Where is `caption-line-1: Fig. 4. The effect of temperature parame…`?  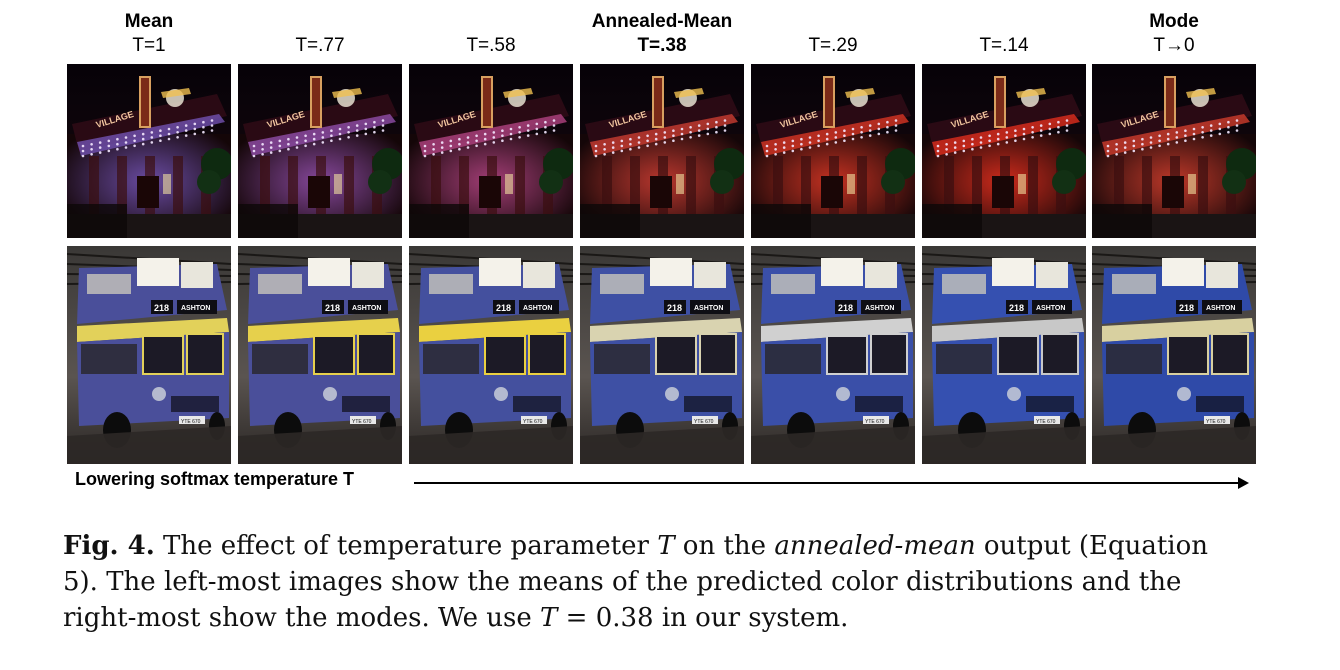 caption-line-1: Fig. 4. The effect of temperature parame… is located at coordinates (663, 546).